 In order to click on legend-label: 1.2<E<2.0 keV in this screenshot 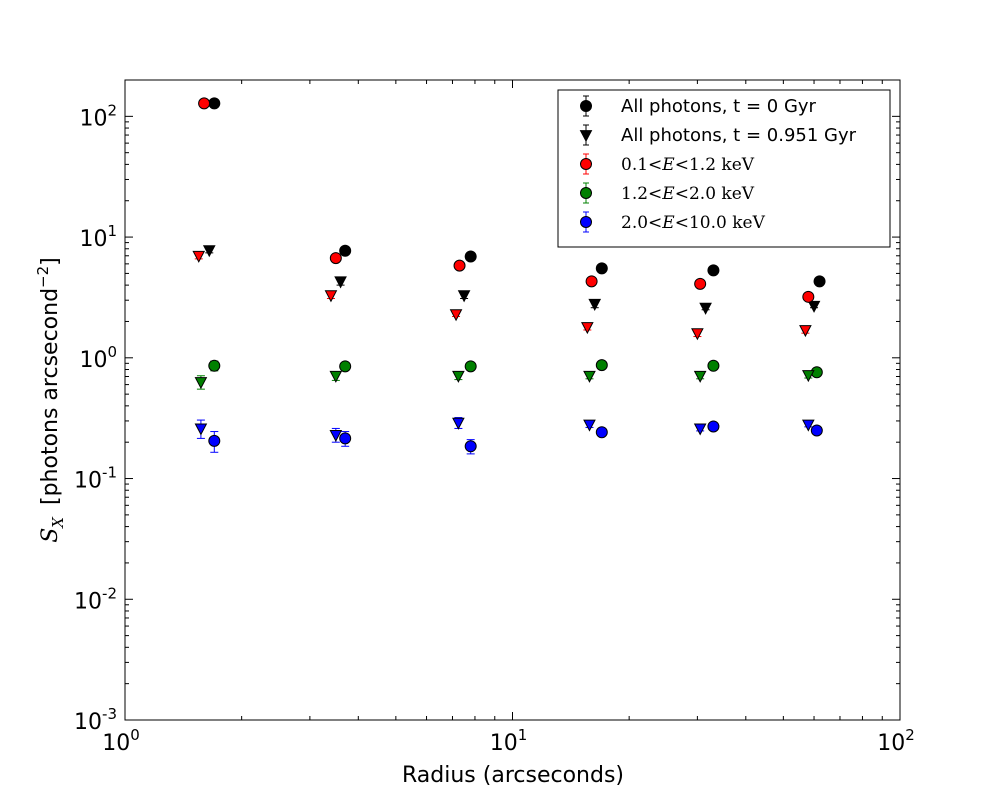, I will do `click(688, 194)`.